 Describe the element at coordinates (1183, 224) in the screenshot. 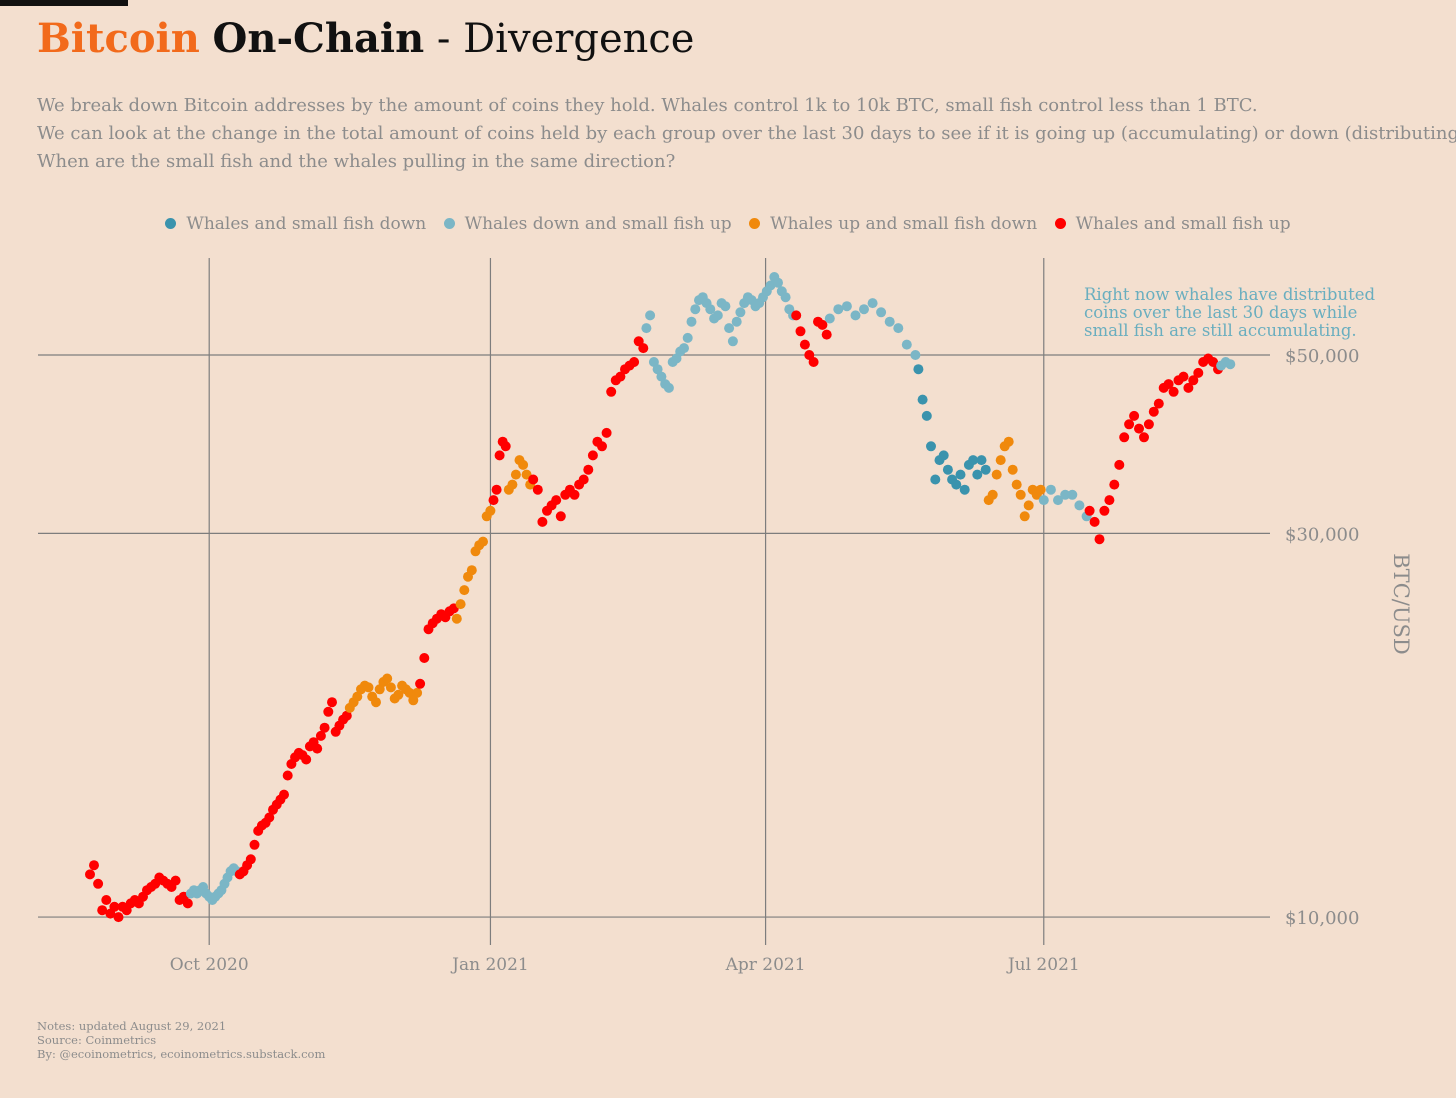

I see `legend-label: Whales and small fish up` at that location.